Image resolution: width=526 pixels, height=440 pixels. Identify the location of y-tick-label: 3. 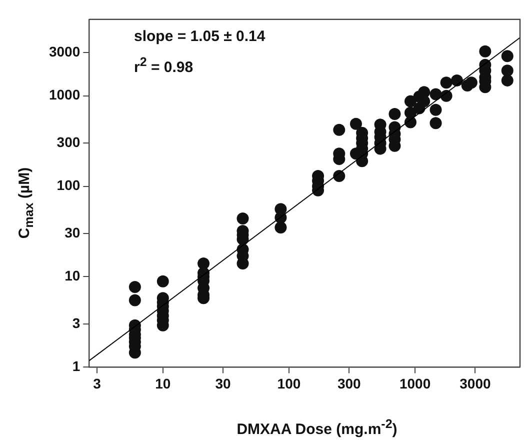
(76, 322).